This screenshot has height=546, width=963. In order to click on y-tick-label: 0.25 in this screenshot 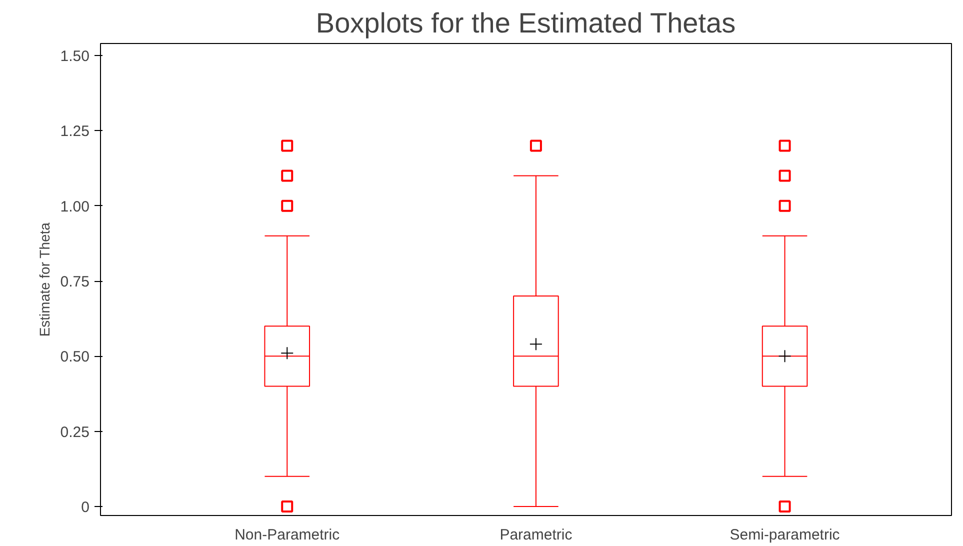, I will do `click(75, 432)`.